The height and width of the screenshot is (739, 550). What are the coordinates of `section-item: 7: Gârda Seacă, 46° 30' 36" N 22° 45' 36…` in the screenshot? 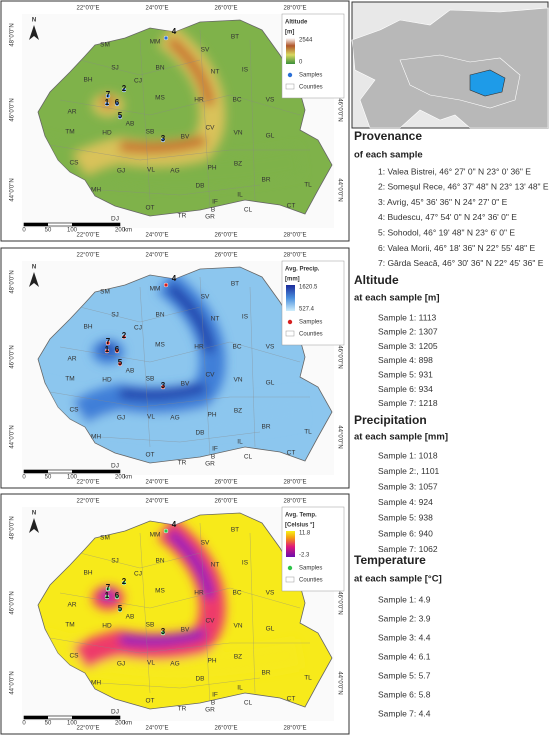 It's located at (461, 263).